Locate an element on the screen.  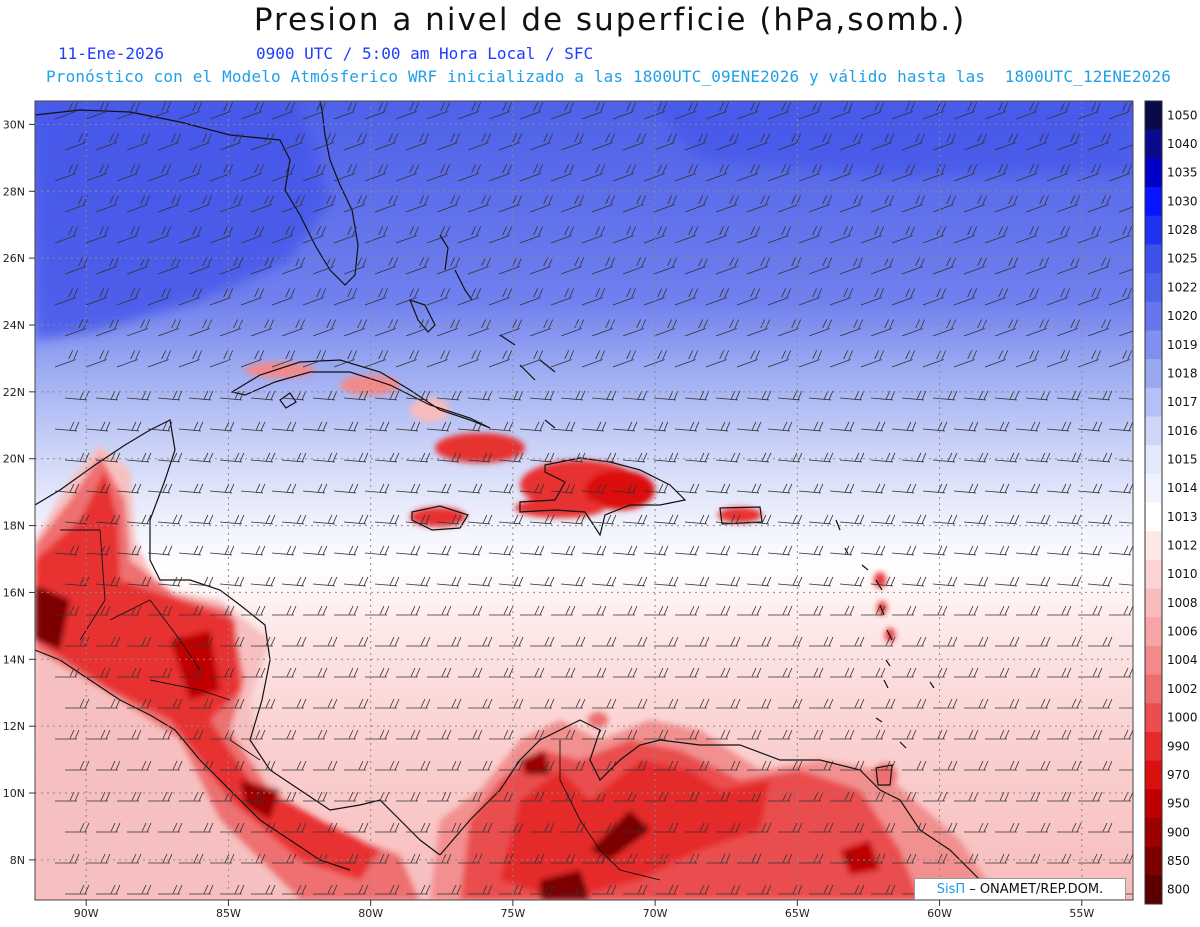
lat-label: 30N is located at coordinates (14, 124).